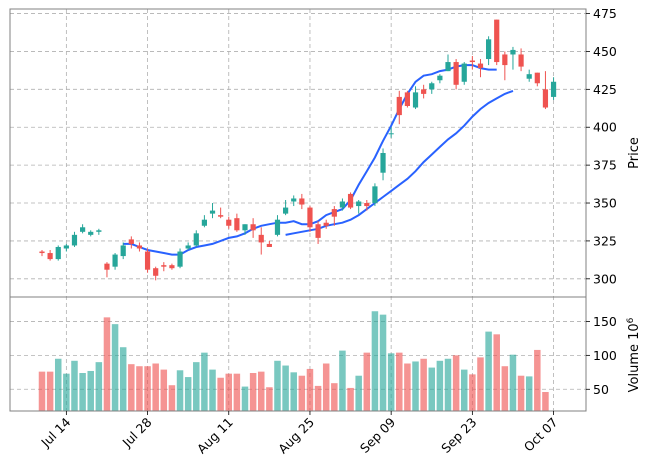  What do you see at coordinates (296, 436) in the screenshot?
I see `x-tick-label: Aug 25` at bounding box center [296, 436].